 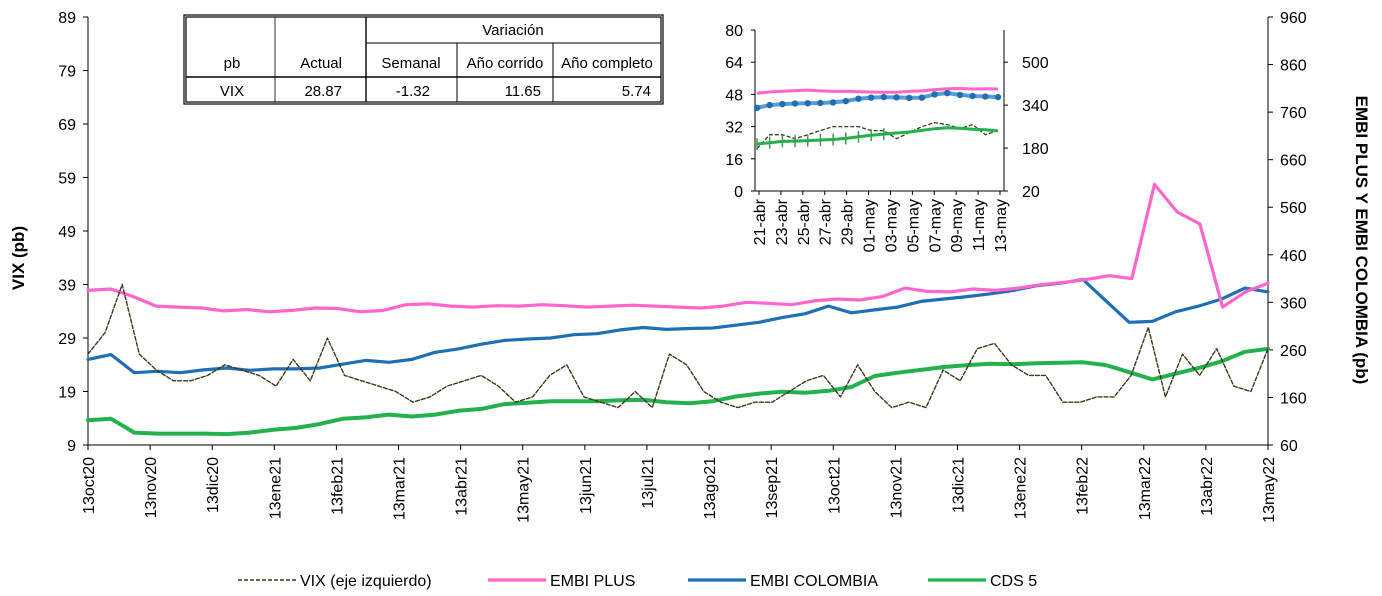 I want to click on right-tick-label: 860, so click(x=1293, y=66).